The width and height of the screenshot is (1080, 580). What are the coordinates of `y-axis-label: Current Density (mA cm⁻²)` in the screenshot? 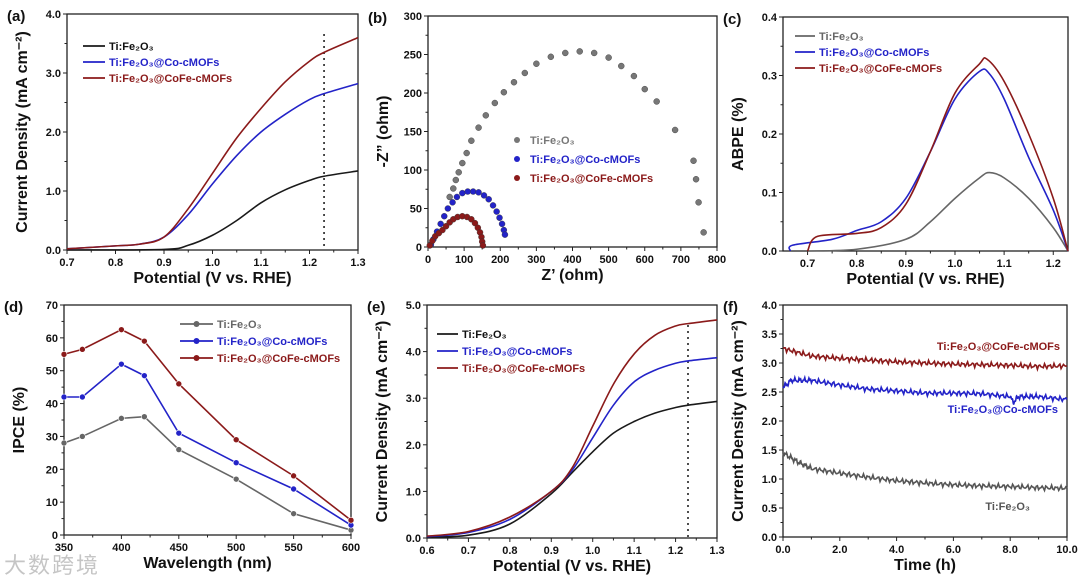 It's located at (22, 132).